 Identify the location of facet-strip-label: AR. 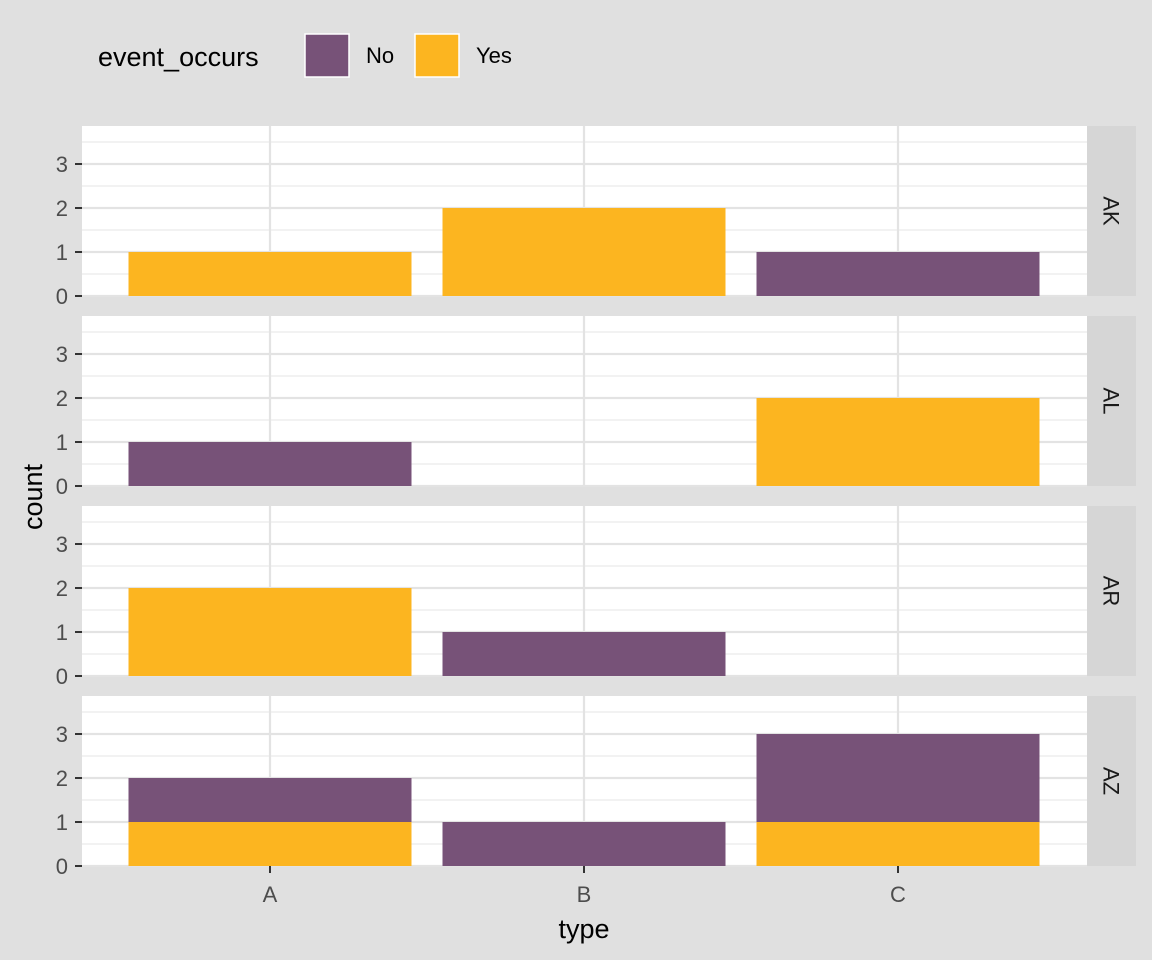
(1111, 591).